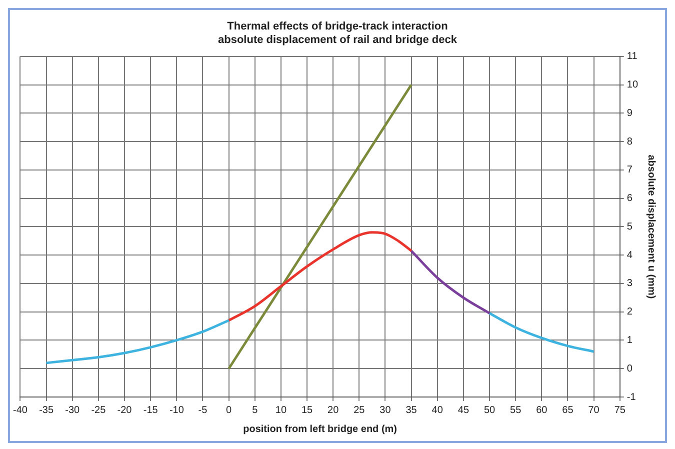 The image size is (675, 449). I want to click on x-tick-label: 60, so click(542, 410).